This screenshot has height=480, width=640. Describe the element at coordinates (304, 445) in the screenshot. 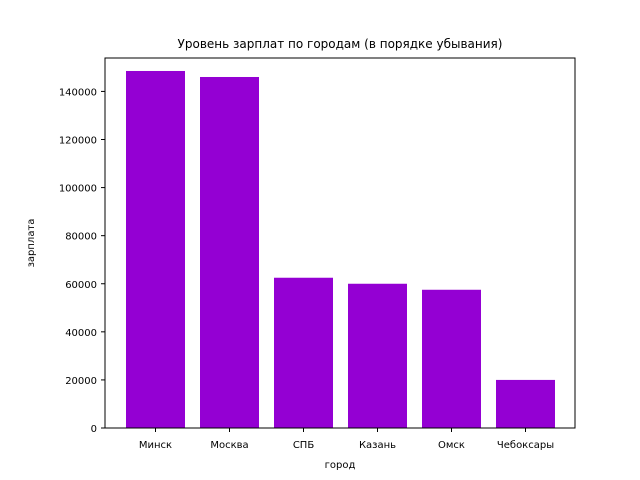

I see `x-tick-label: СПБ` at that location.